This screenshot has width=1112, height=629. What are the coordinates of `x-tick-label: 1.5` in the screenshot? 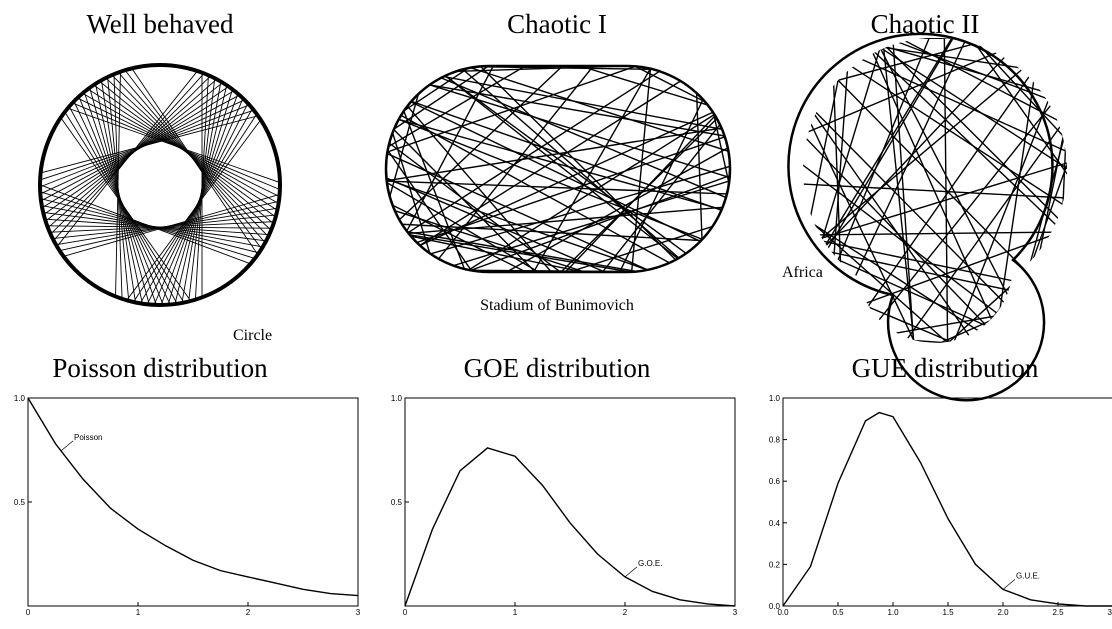 It's located at (948, 612).